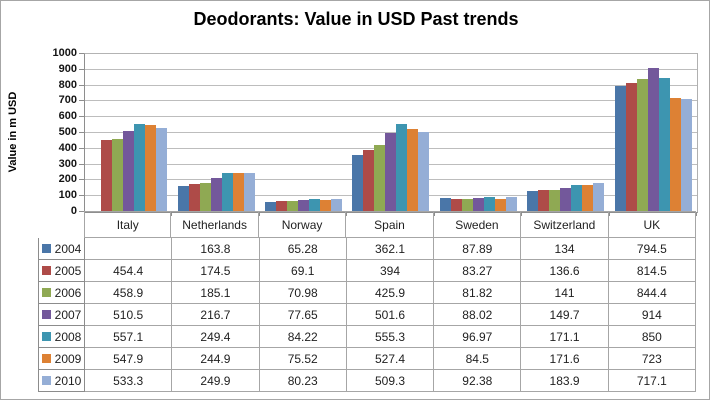 This screenshot has width=710, height=400. Describe the element at coordinates (565, 337) in the screenshot. I see `table-value-cell: 171.1` at that location.